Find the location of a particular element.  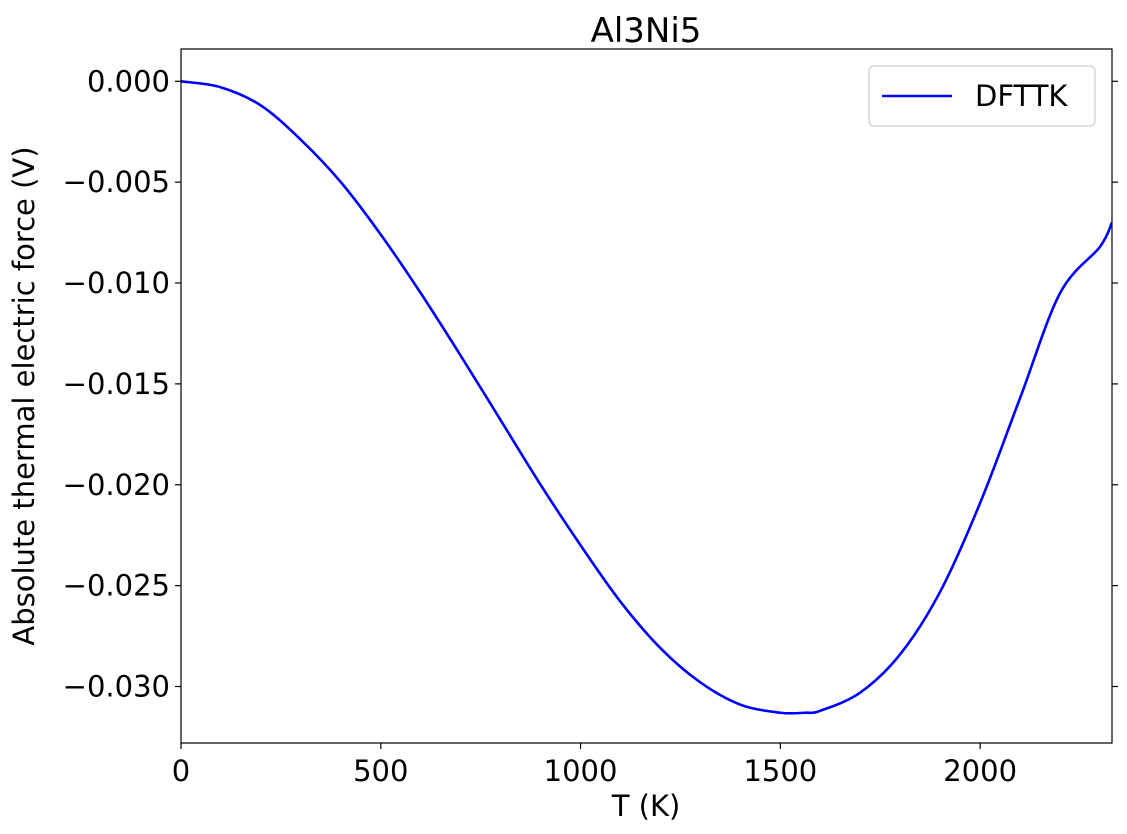

x-axis-label: T (K) is located at coordinates (646, 806).